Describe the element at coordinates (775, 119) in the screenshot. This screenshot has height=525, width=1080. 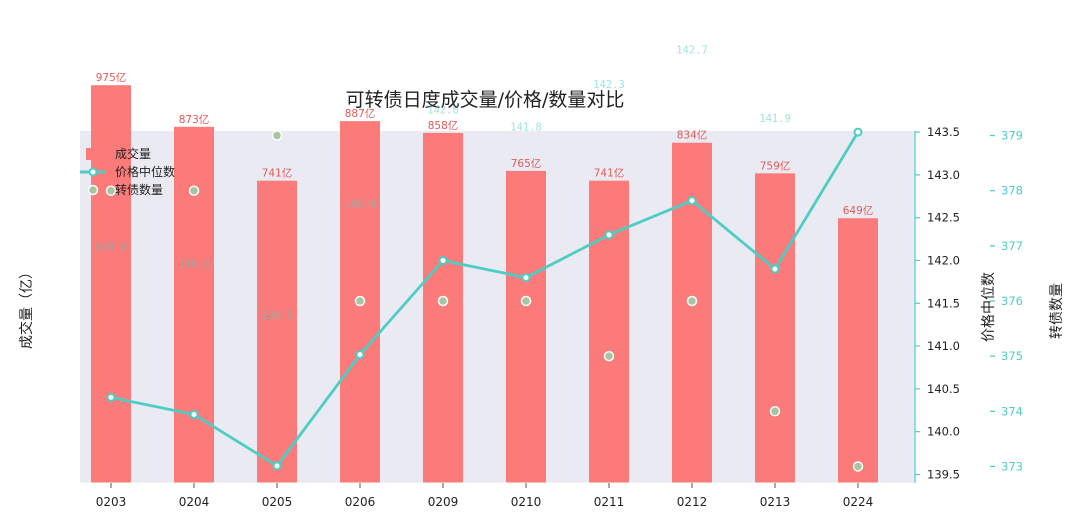
I see `price-label-0213: 141.9` at that location.